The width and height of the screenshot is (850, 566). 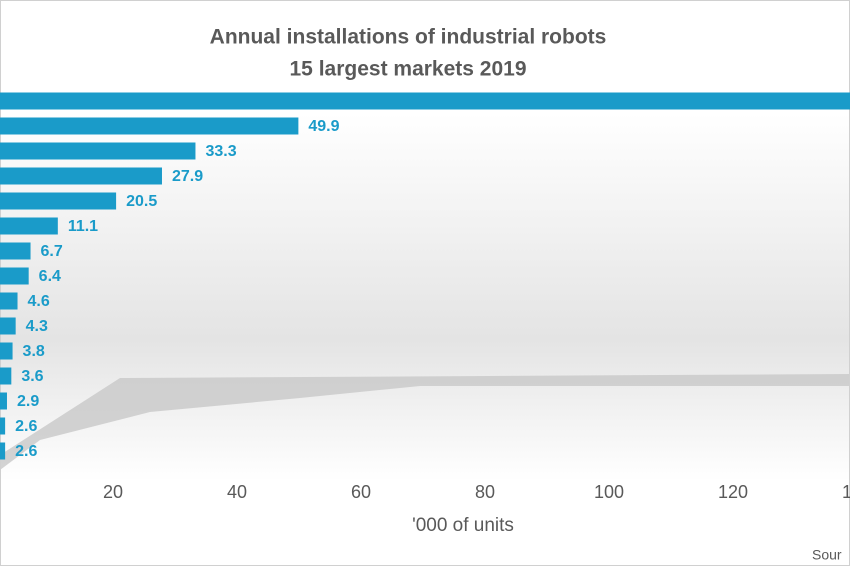 I want to click on value-label: 11.1, so click(x=83, y=226).